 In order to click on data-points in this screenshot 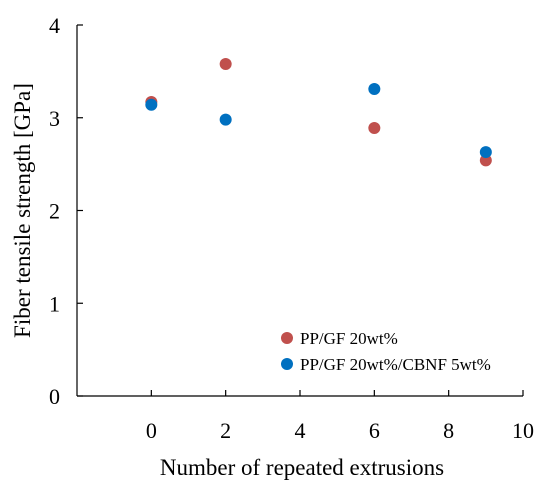, I will do `click(318, 112)`.